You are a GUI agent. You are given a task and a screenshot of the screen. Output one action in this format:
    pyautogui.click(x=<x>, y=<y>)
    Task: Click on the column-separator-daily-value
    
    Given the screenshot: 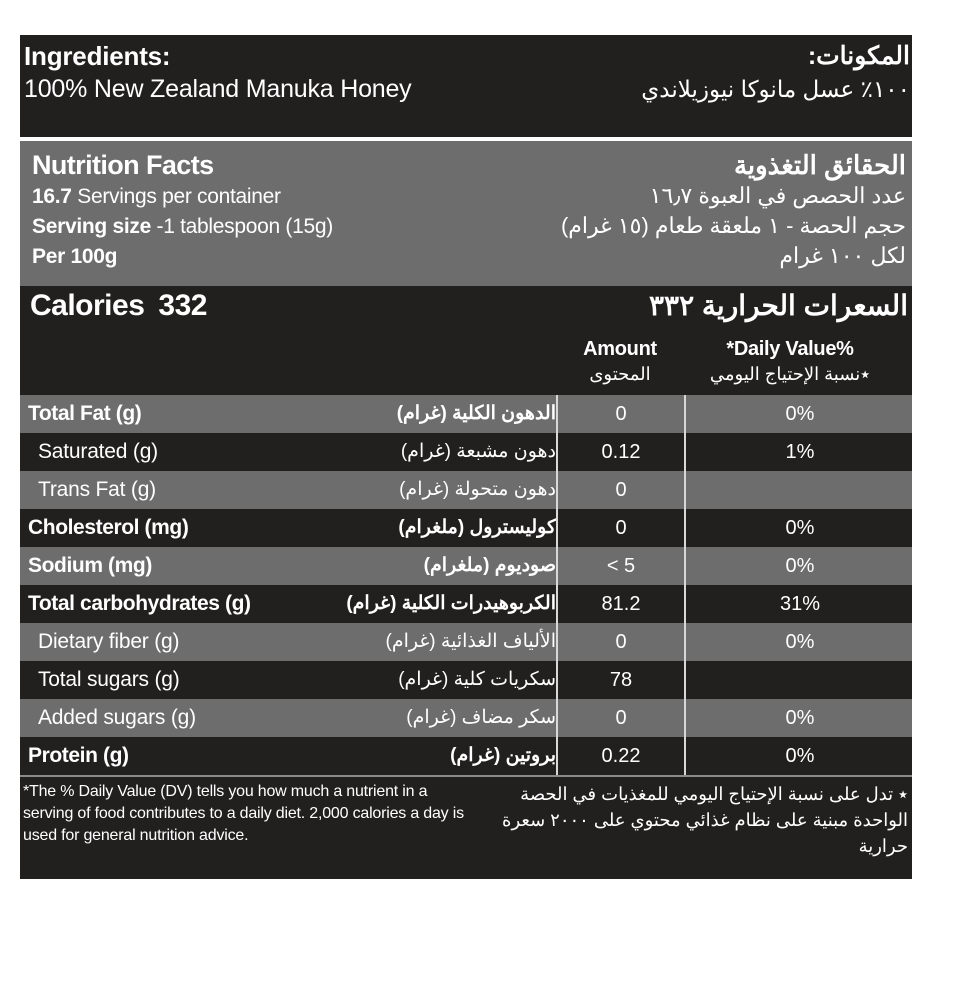 What is the action you would take?
    pyautogui.click(x=685, y=585)
    